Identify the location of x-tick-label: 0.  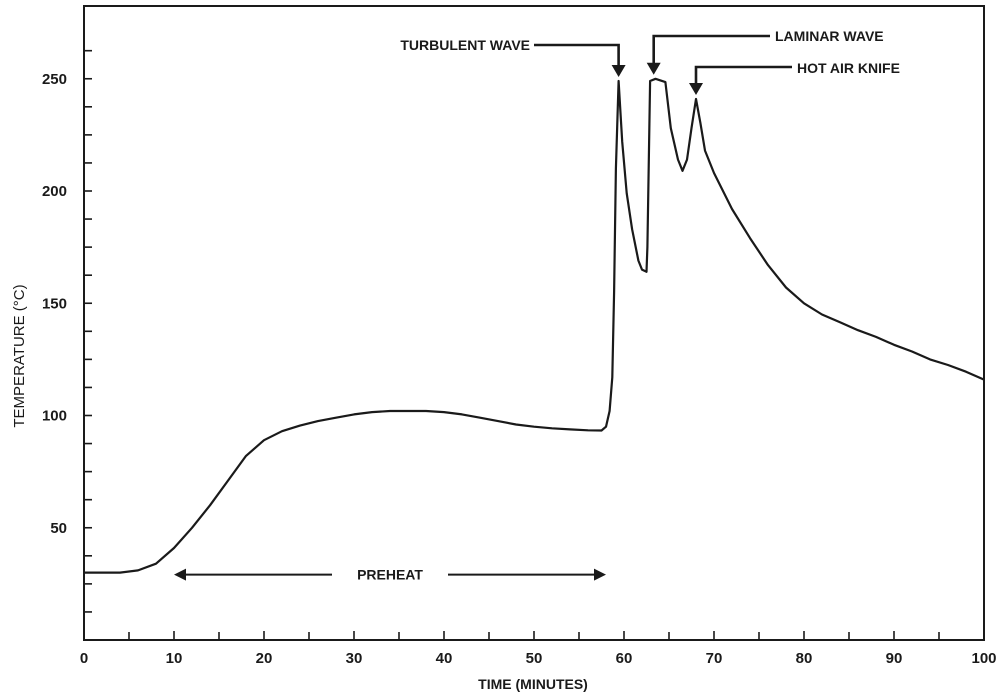
(84, 658).